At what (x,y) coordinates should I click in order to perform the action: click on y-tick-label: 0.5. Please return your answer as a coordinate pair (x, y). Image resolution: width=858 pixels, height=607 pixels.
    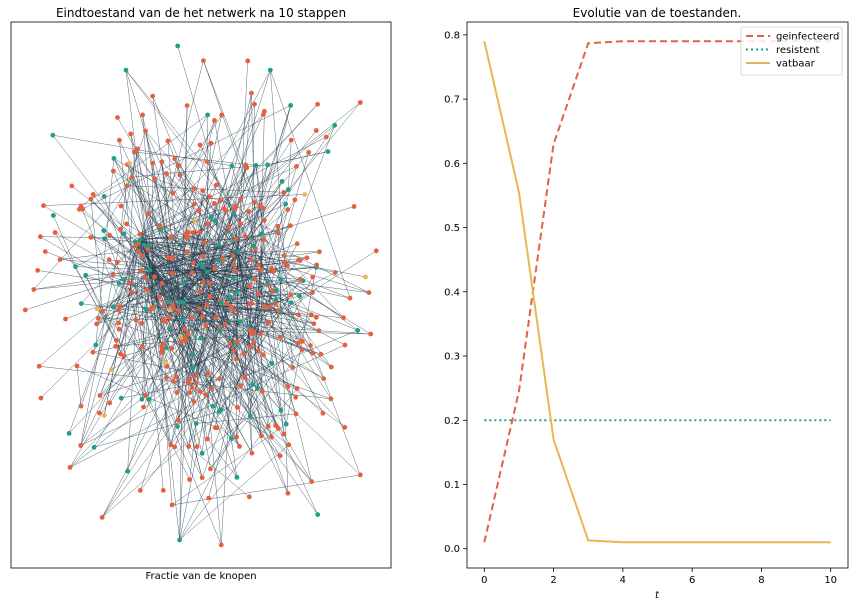
    Looking at the image, I should click on (452, 228).